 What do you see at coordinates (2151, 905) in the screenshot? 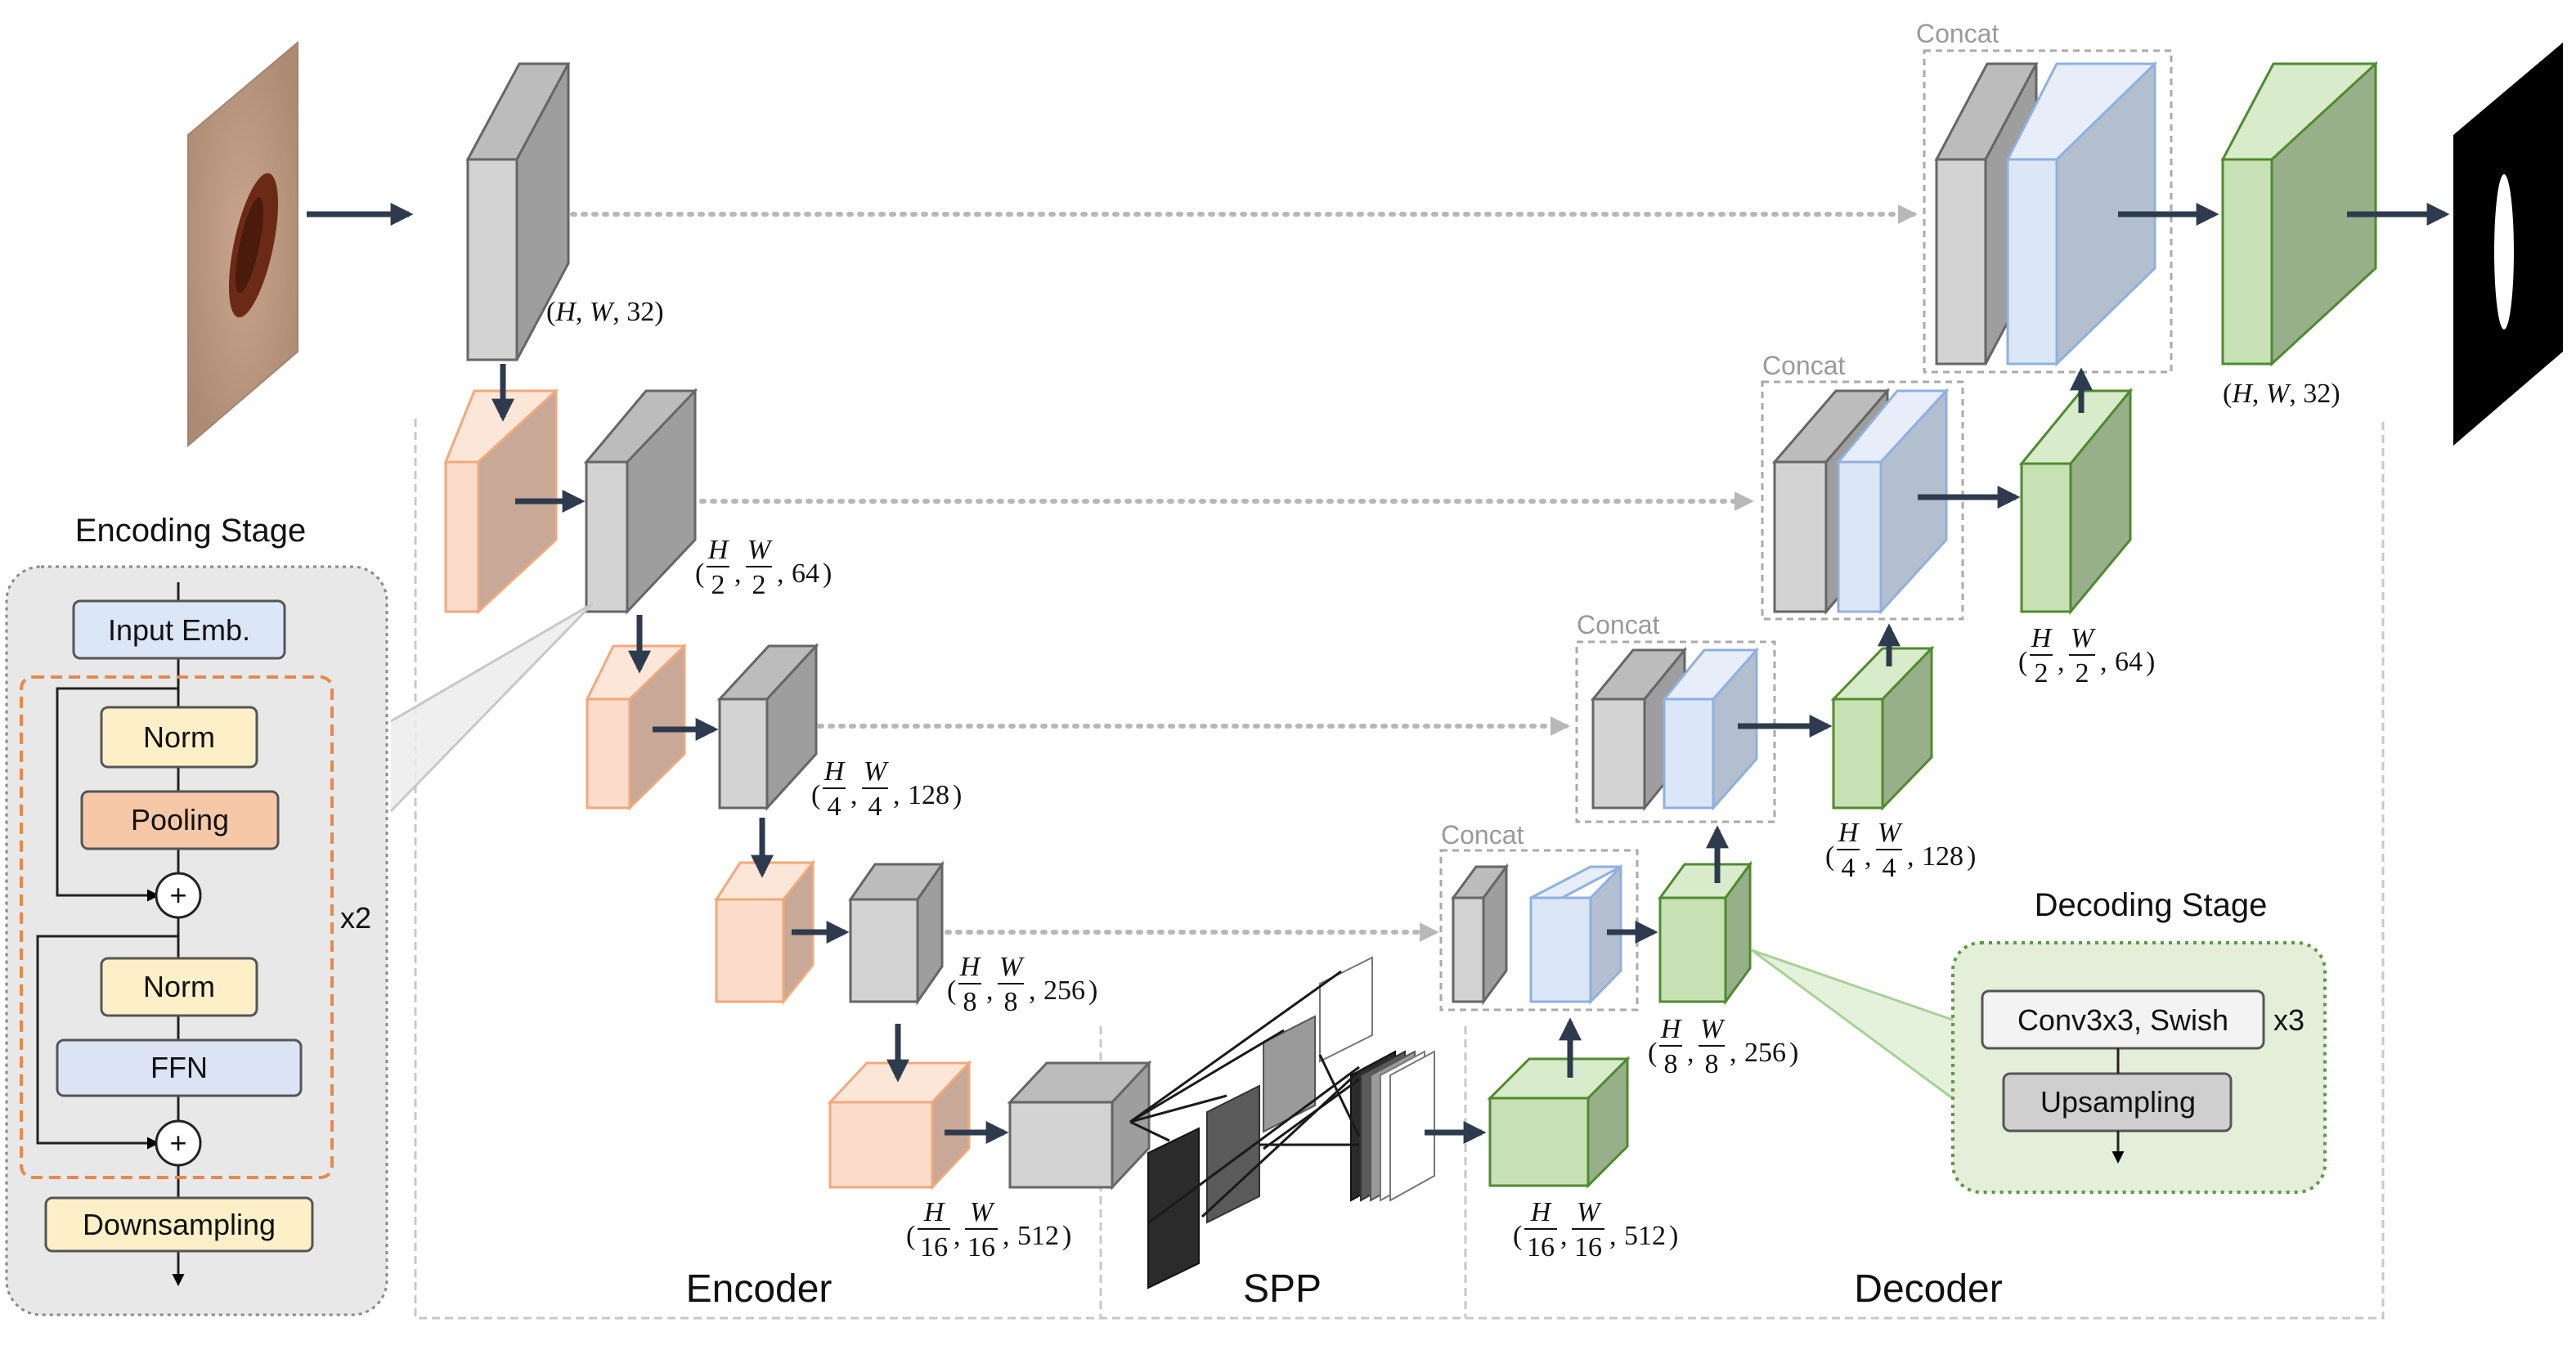
I see `decoding-stage-title: Decoding Stage` at bounding box center [2151, 905].